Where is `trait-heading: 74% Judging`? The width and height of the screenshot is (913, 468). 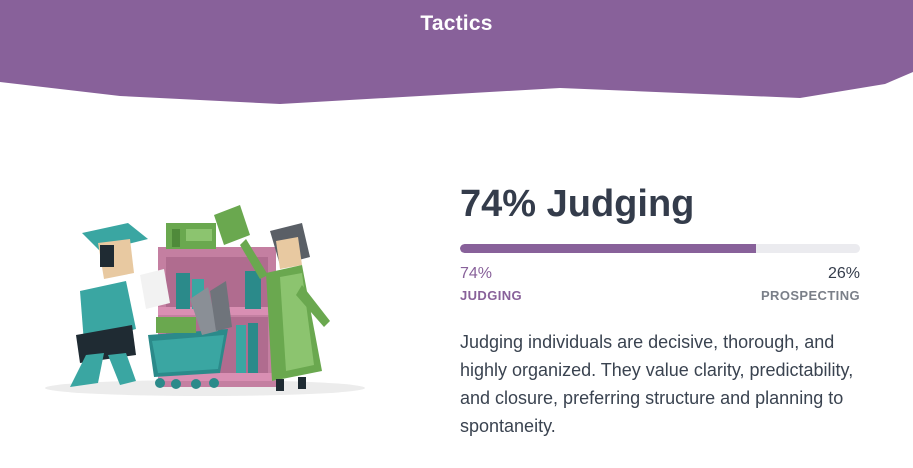 trait-heading: 74% Judging is located at coordinates (660, 204).